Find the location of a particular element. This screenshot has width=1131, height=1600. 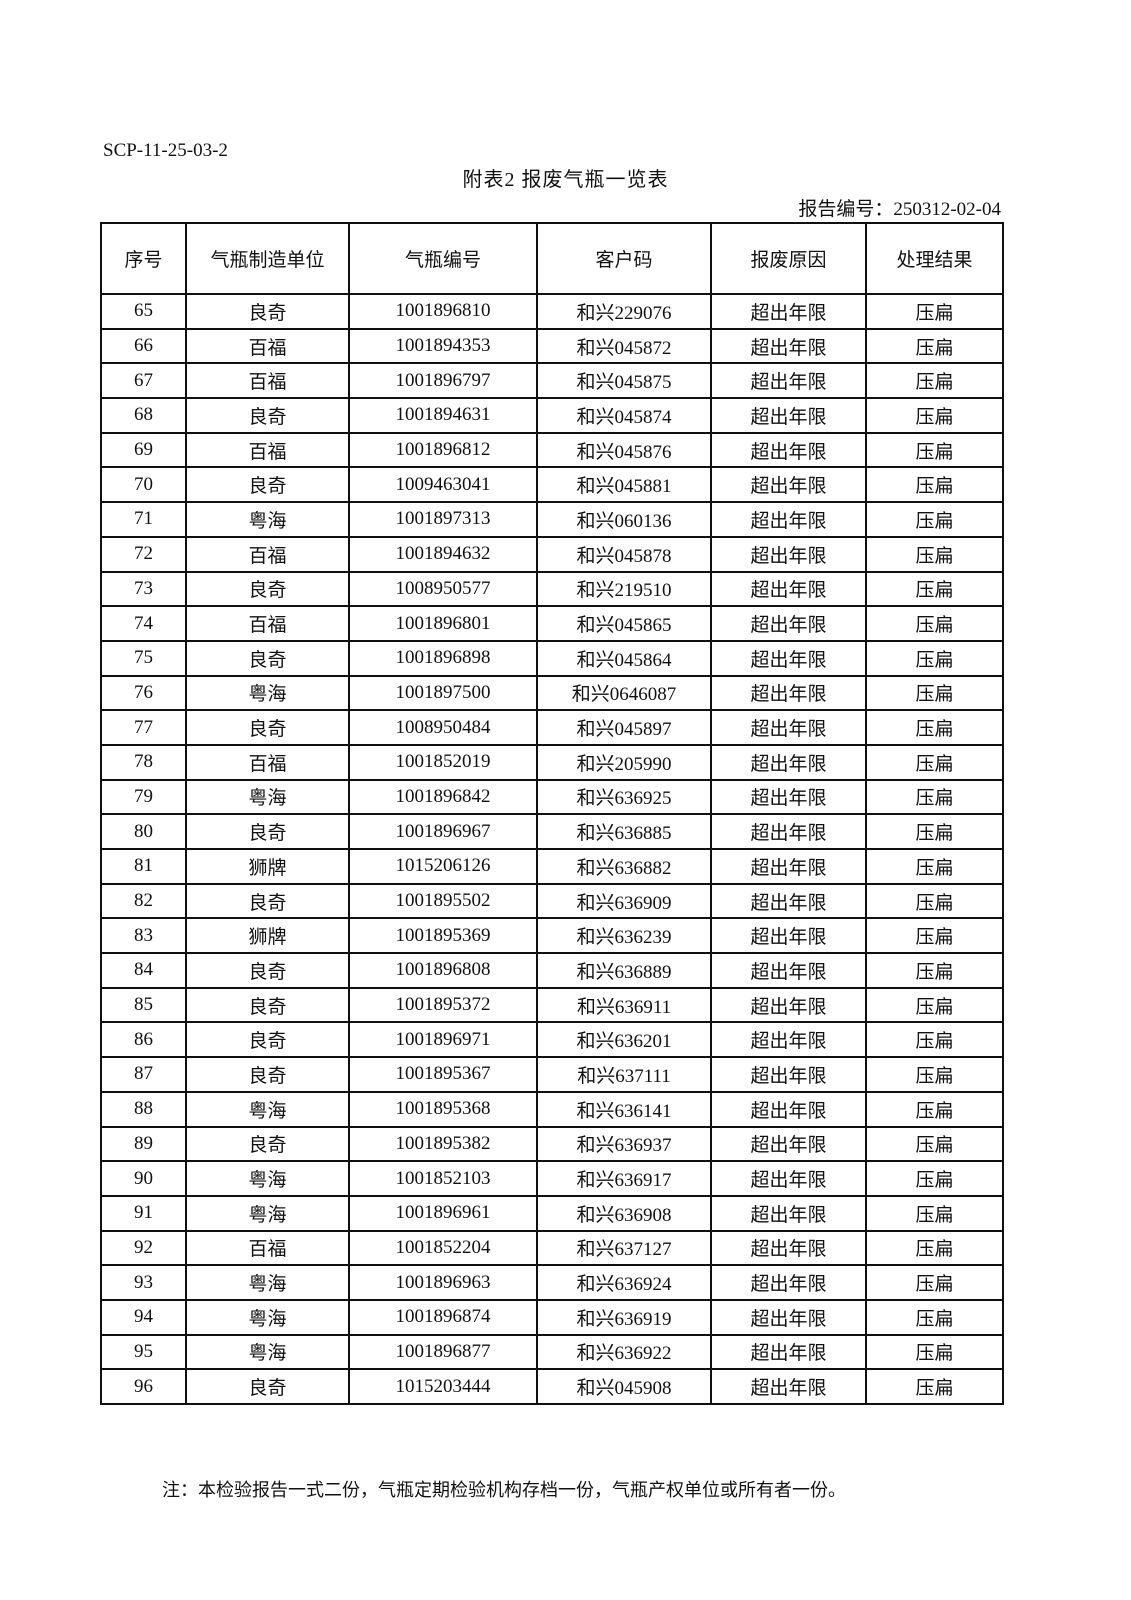

table-row: 66 百福 1001894353 和兴045872 超出年限 压扁 is located at coordinates (552, 346).